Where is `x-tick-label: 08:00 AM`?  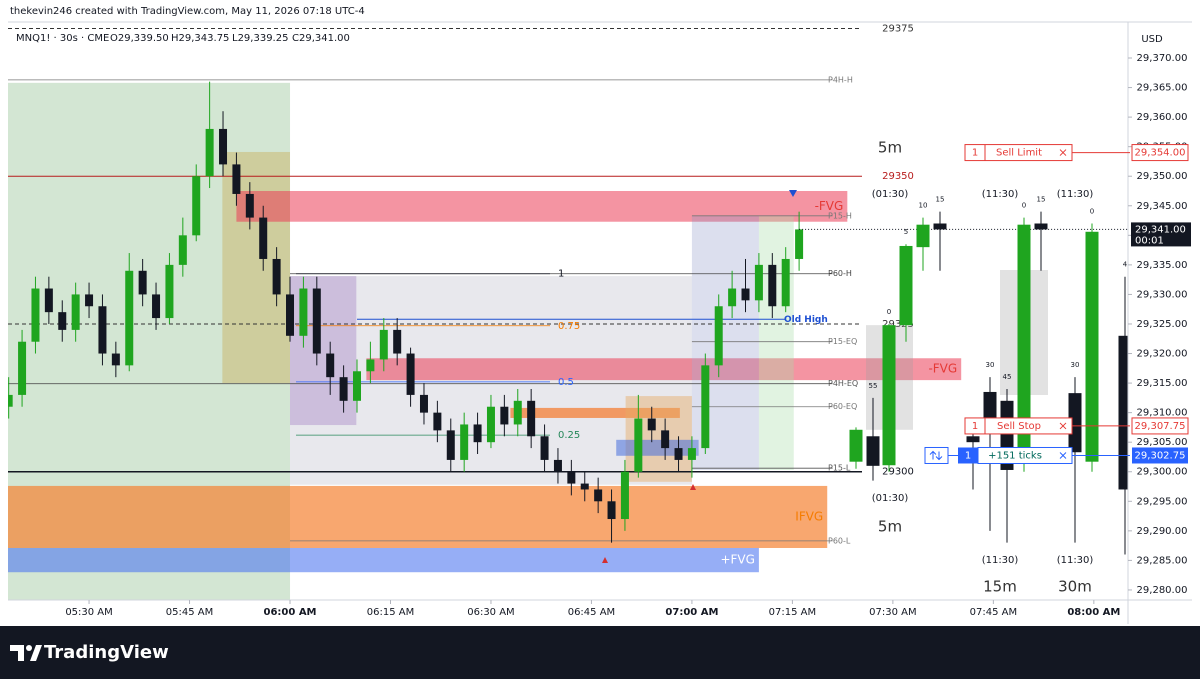 x-tick-label: 08:00 AM is located at coordinates (1093, 612).